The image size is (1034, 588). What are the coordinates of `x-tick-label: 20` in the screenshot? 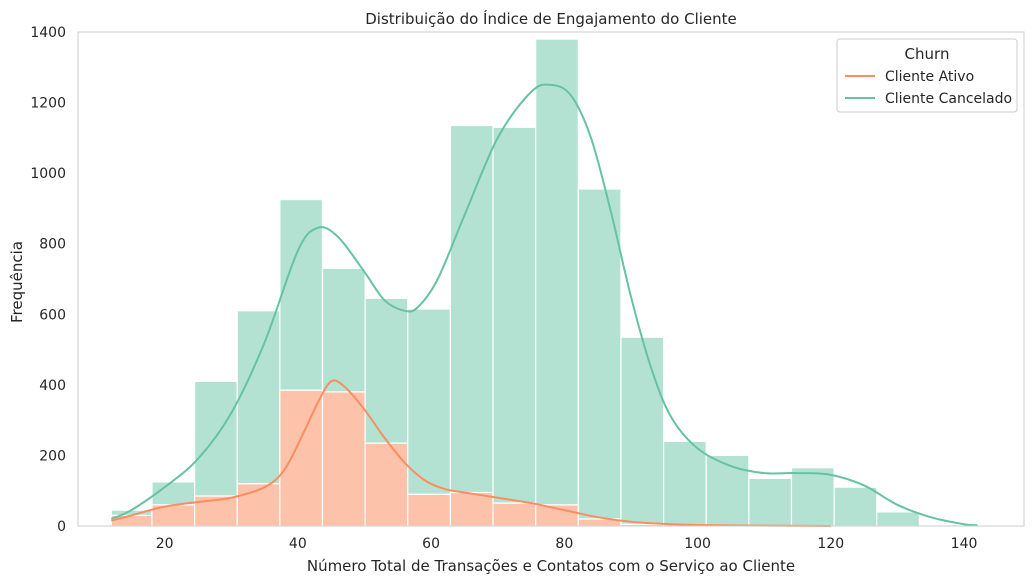 It's located at (165, 544).